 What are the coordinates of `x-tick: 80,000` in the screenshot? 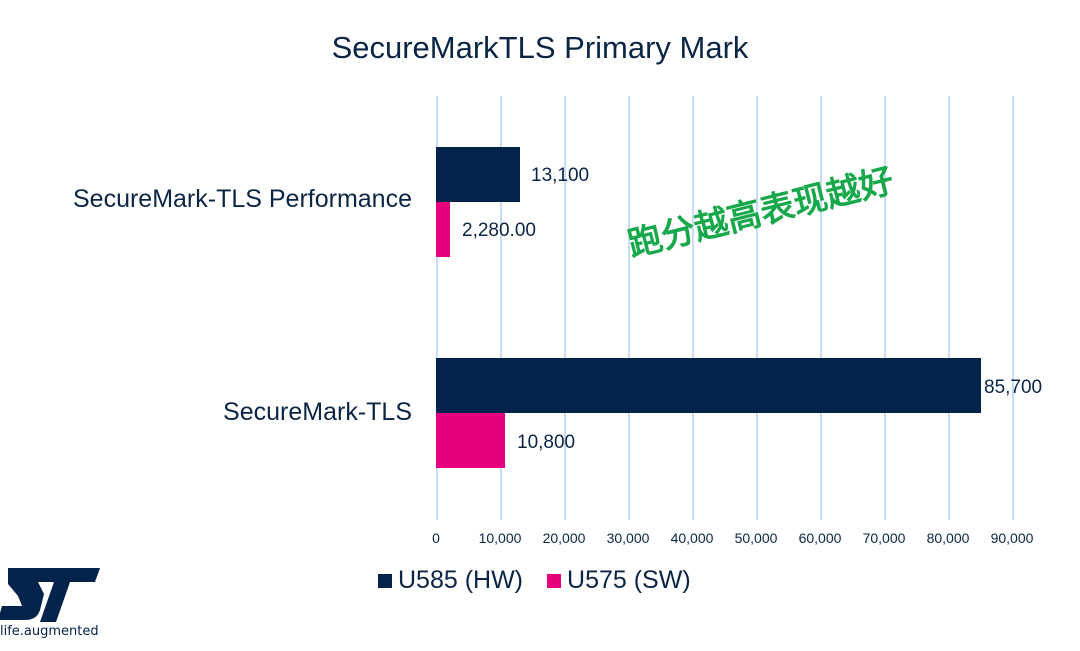 It's located at (948, 538).